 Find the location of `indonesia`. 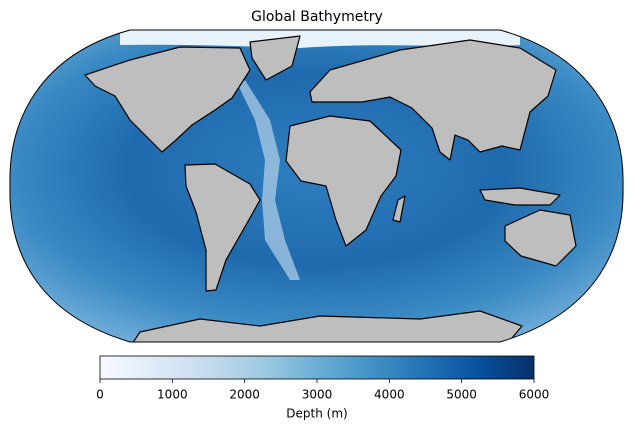

indonesia is located at coordinates (520, 196).